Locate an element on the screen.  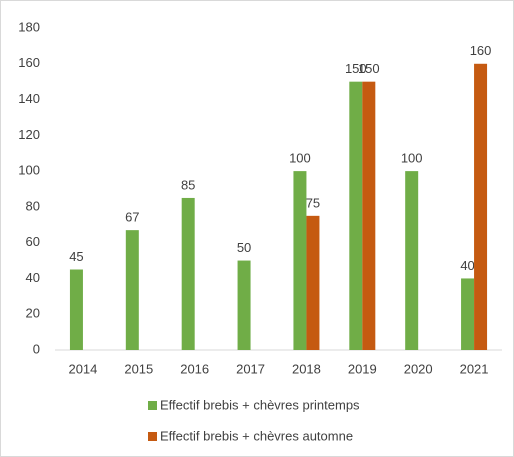
y-tick-label: 80 is located at coordinates (33, 205).